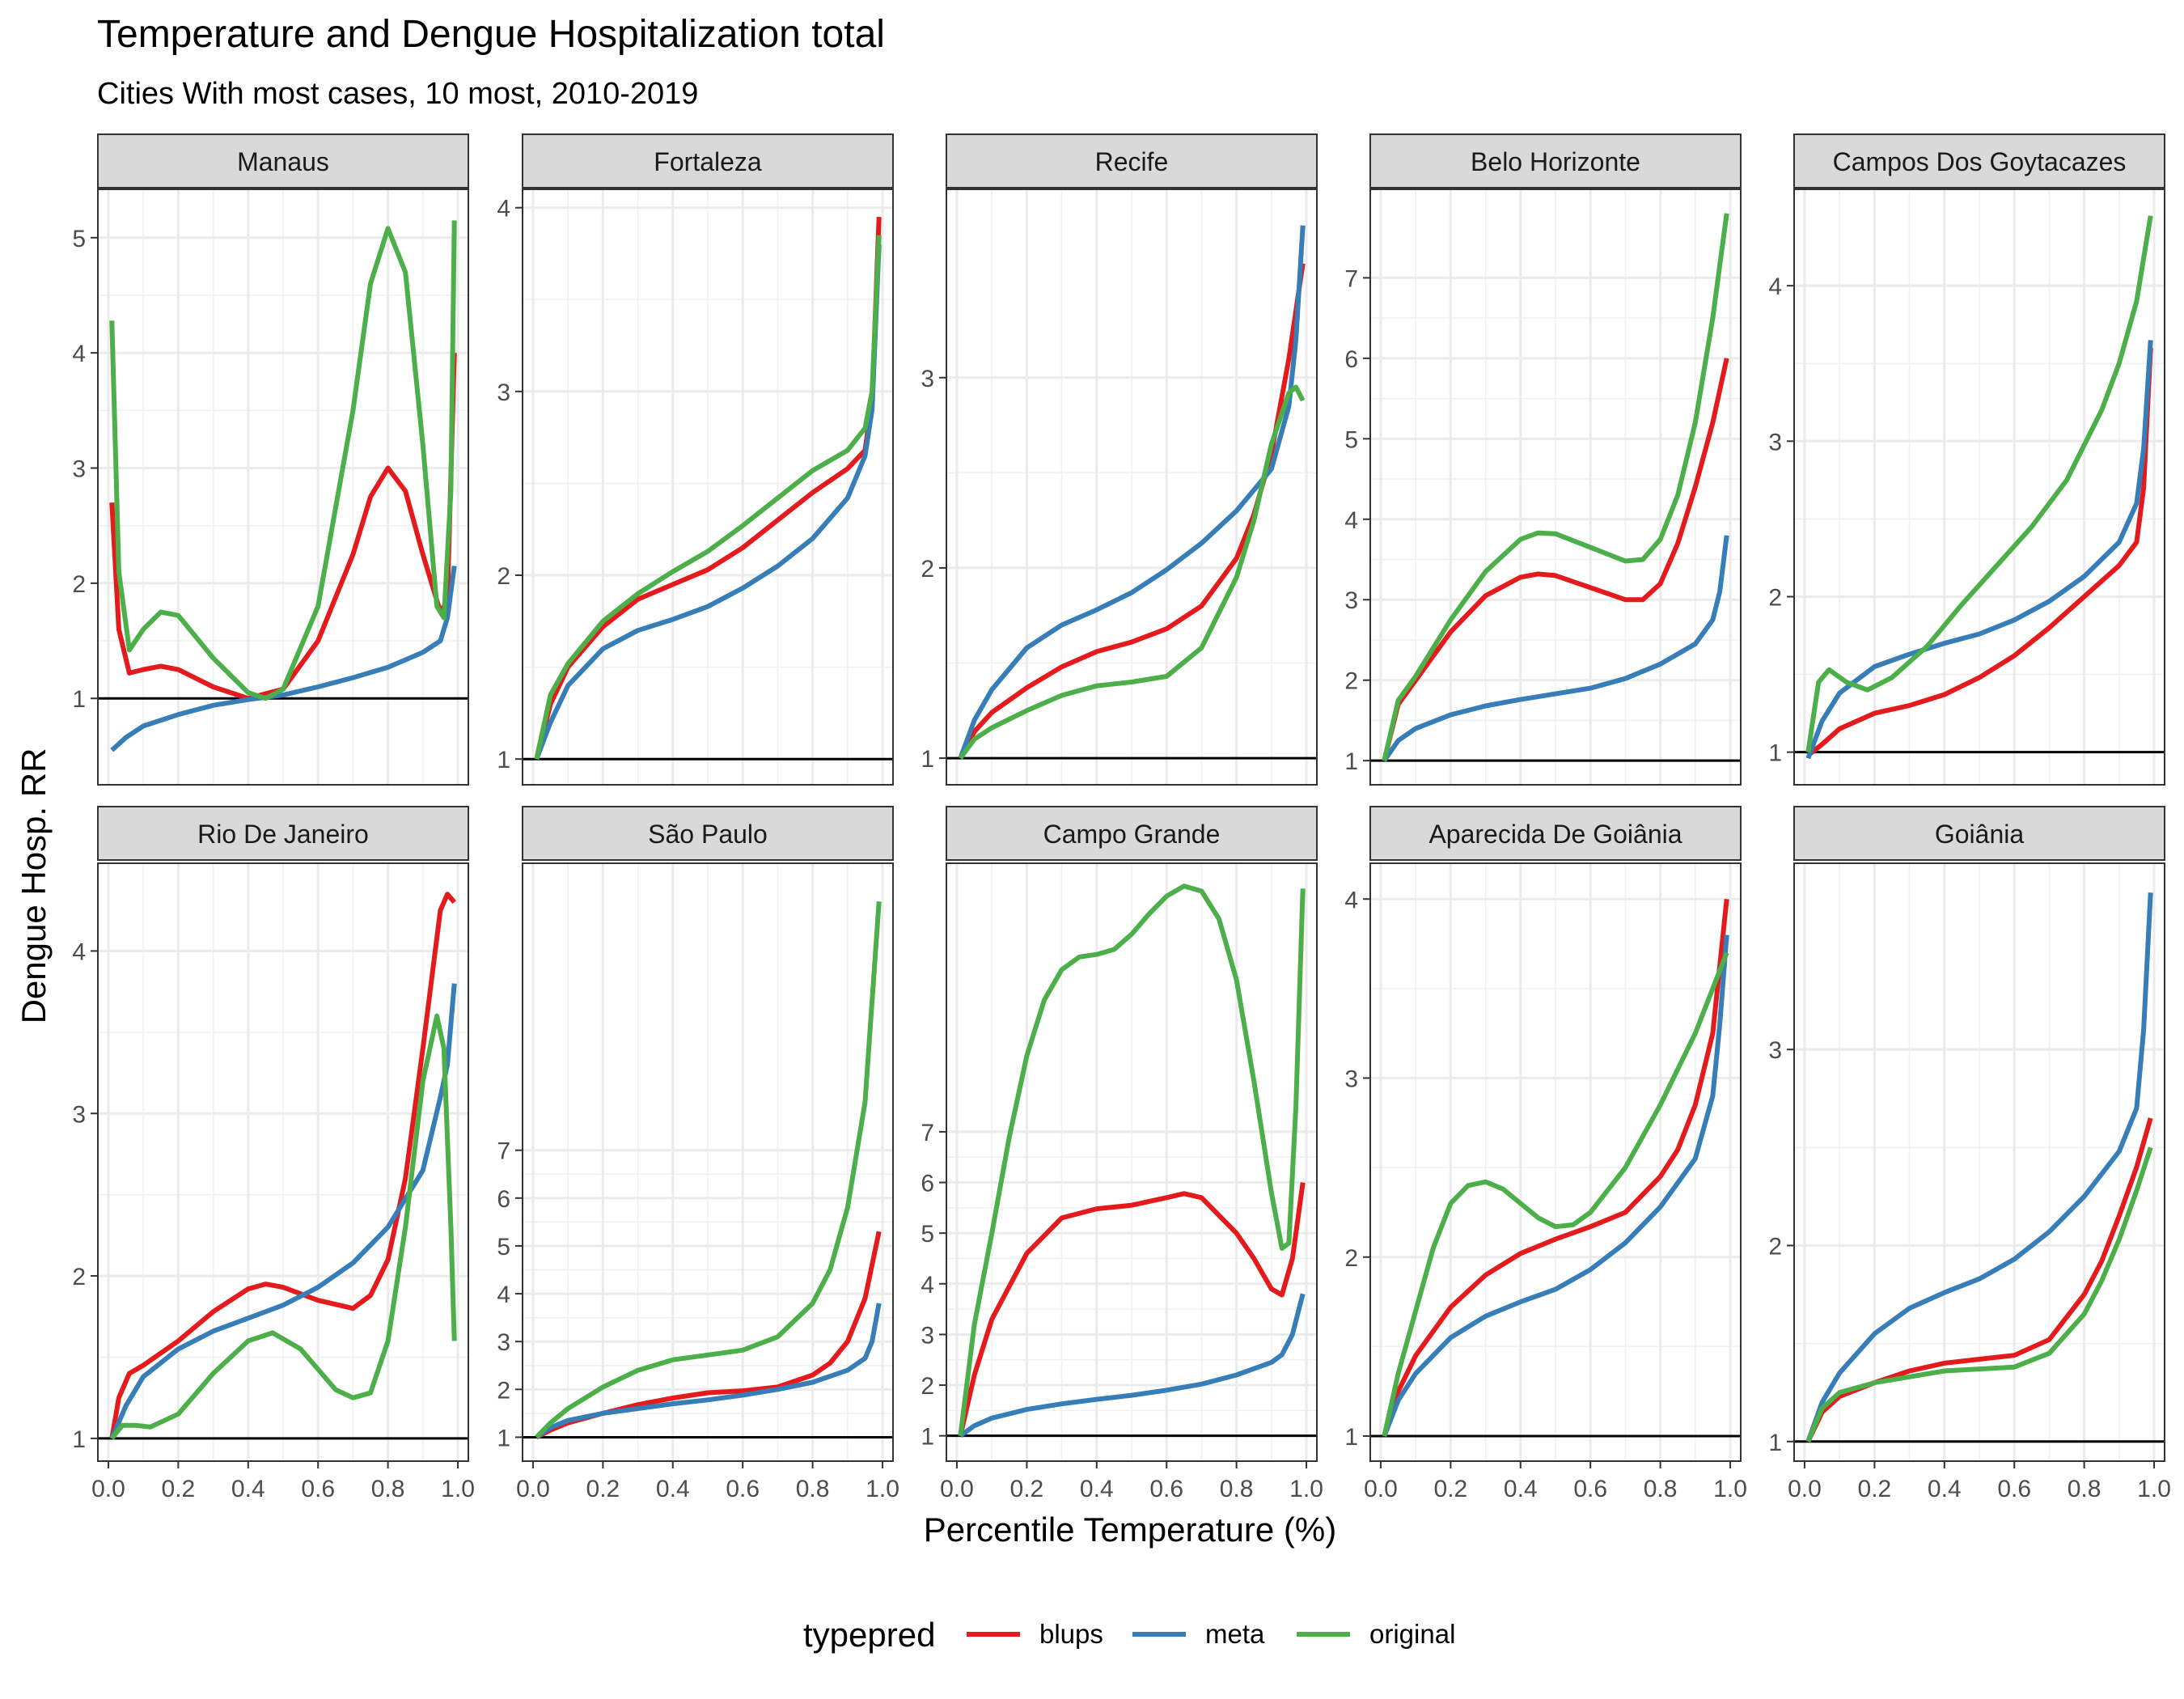  I want to click on facet-panel: Belo Horizonte 1 2 3 4 5 6 7, so click(1543, 459).